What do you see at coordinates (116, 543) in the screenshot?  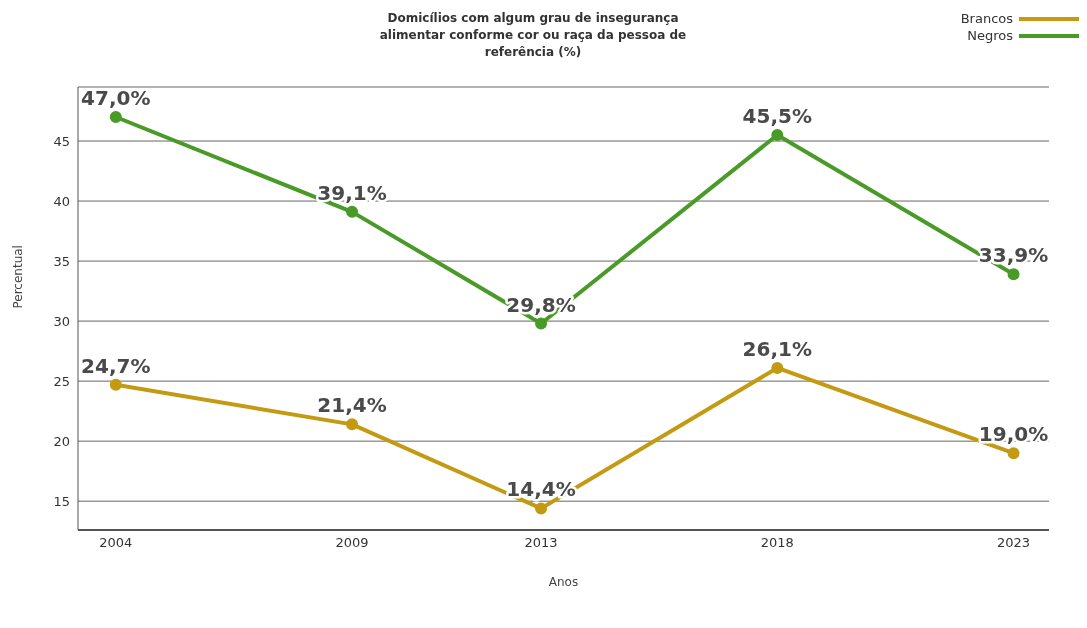 I see `x-tick-label: 2004` at bounding box center [116, 543].